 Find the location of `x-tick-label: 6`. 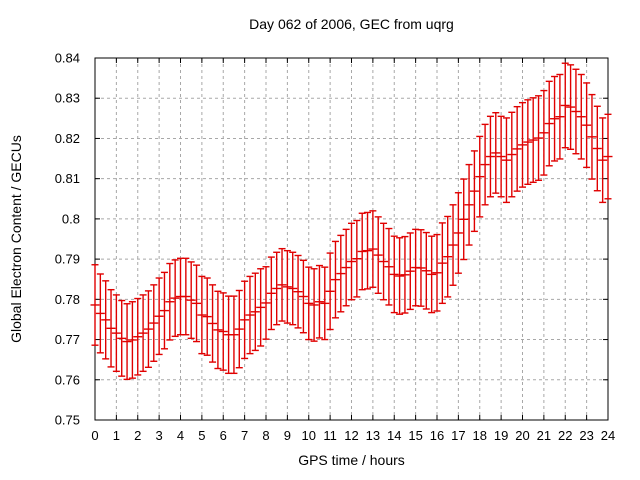

x-tick-label: 6 is located at coordinates (223, 435).